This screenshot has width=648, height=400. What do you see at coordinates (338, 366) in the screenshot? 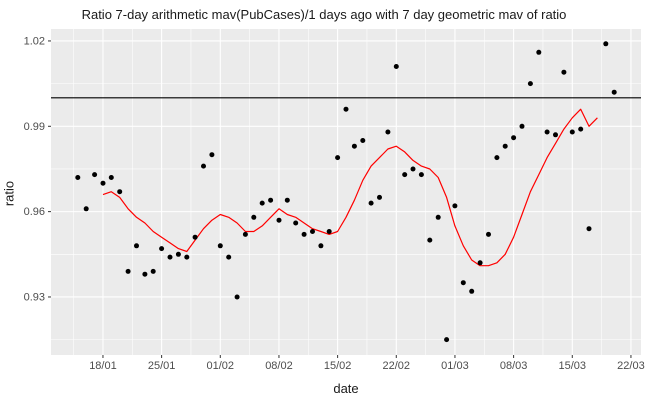
I see `x-tick-label: 15/02` at bounding box center [338, 366].